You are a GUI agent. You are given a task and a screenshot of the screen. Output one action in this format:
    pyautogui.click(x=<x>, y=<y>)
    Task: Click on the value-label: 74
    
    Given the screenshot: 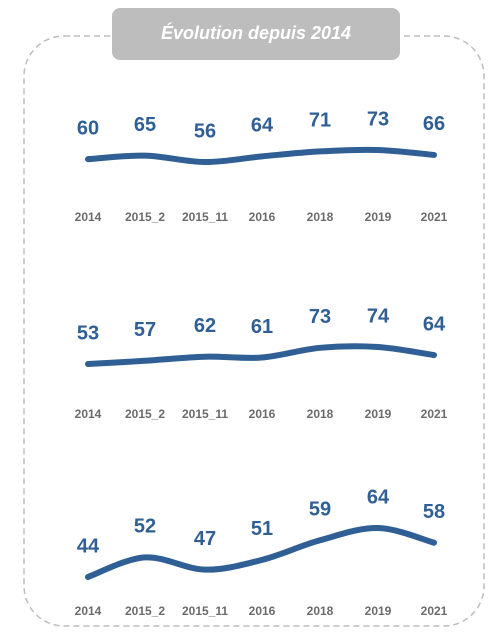 What is the action you would take?
    pyautogui.click(x=378, y=316)
    